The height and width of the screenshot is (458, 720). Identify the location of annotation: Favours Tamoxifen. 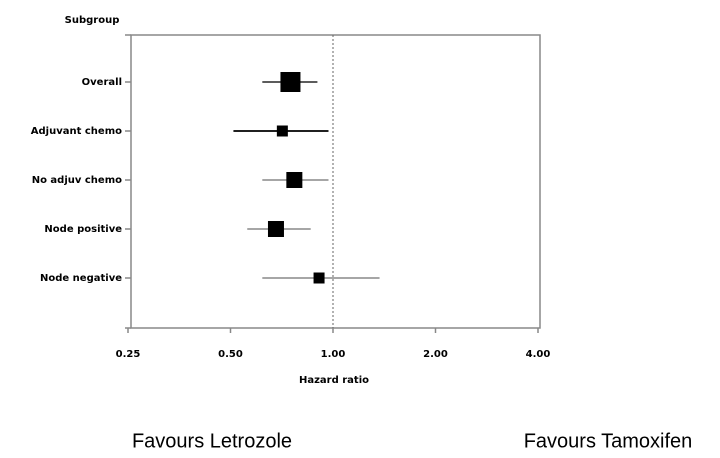
(608, 441).